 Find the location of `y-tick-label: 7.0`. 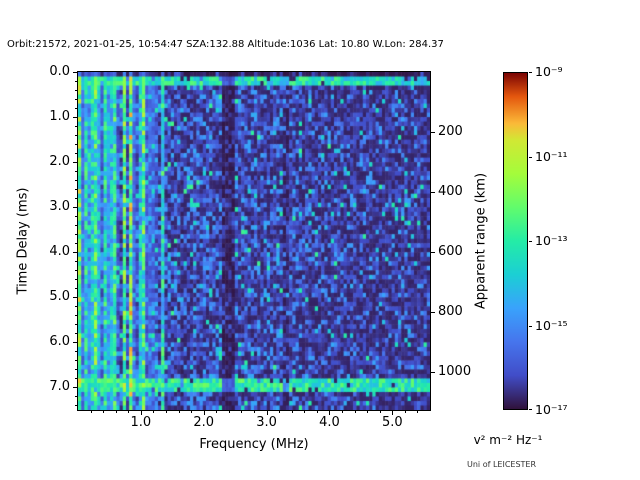

y-tick-label: 7.0 is located at coordinates (59, 387).